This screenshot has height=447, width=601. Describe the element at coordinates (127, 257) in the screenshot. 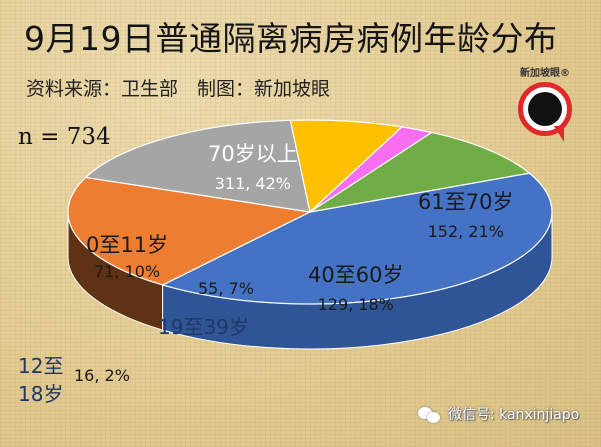

I see `slice-label-0-11: 0至11岁 71, 10%` at that location.